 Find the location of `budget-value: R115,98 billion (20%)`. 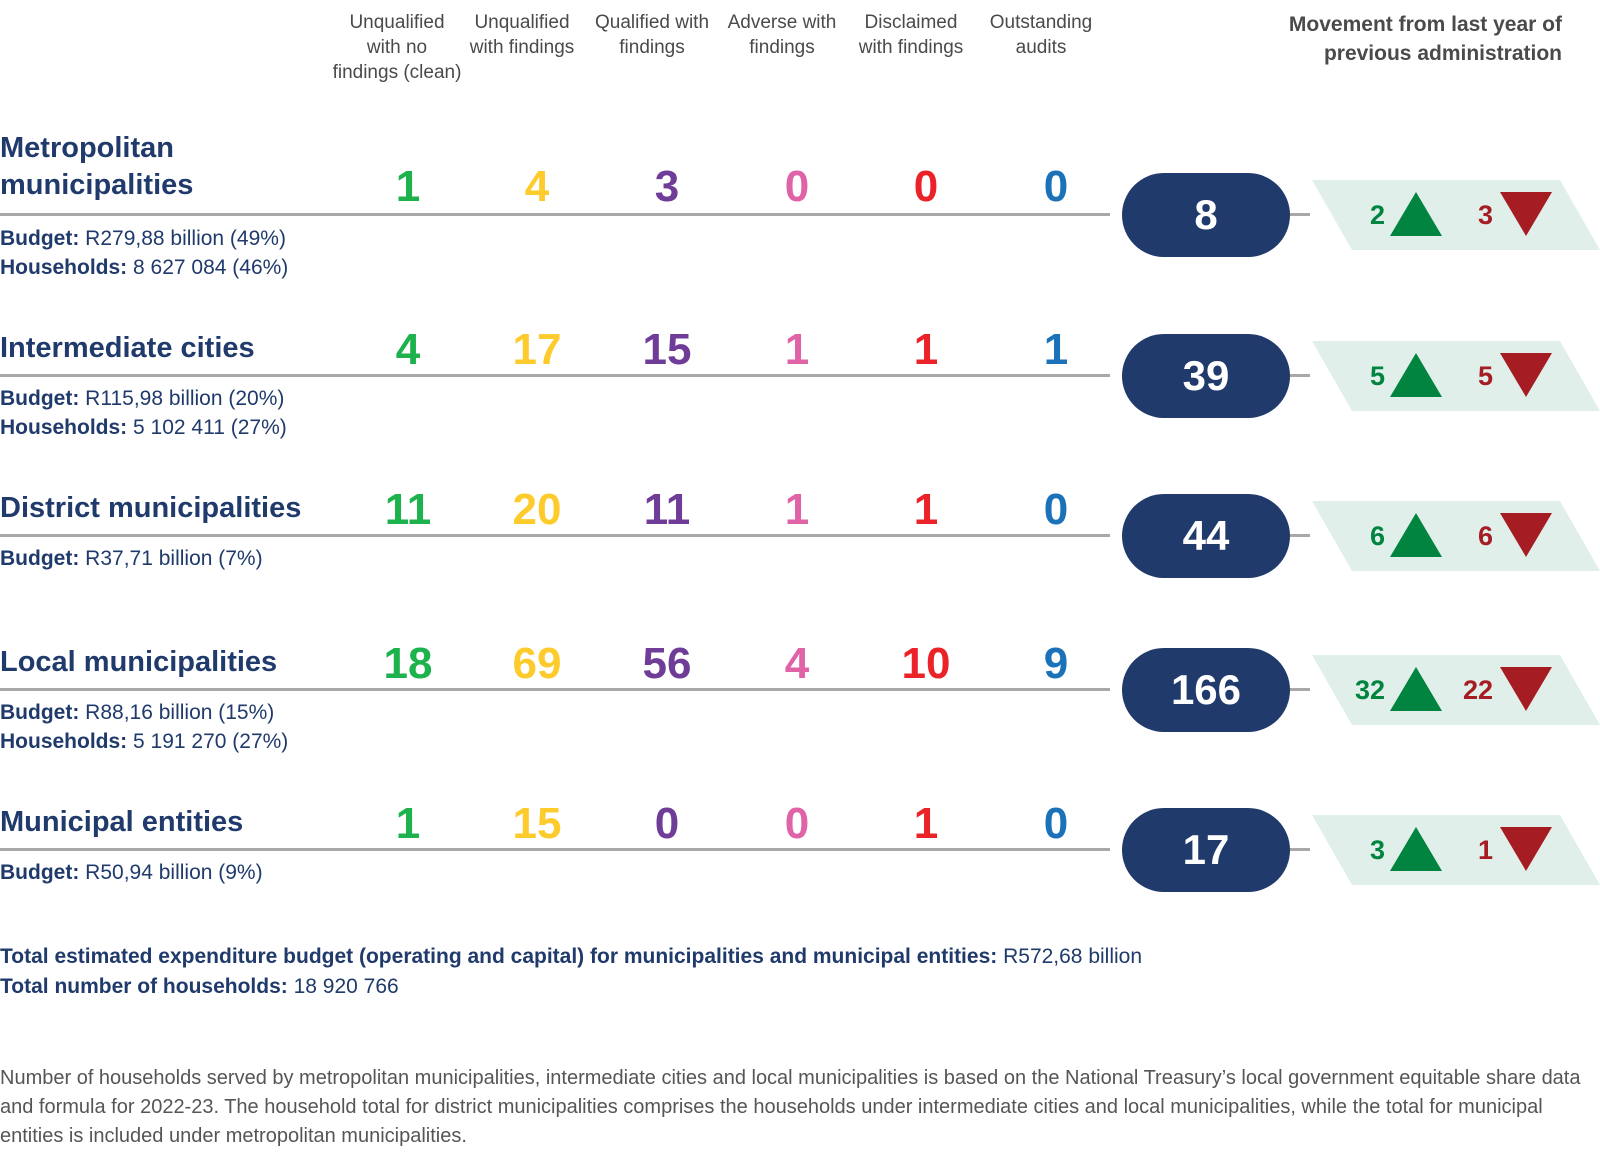

budget-value: R115,98 billion (20%) is located at coordinates (185, 398).